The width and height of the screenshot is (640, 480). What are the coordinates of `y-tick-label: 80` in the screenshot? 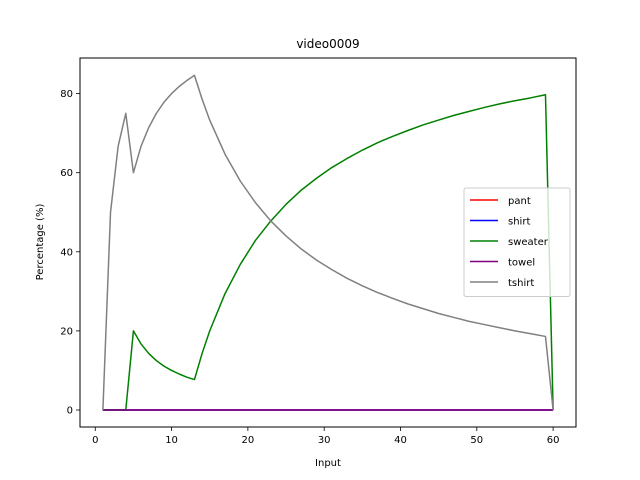 It's located at (66, 94).